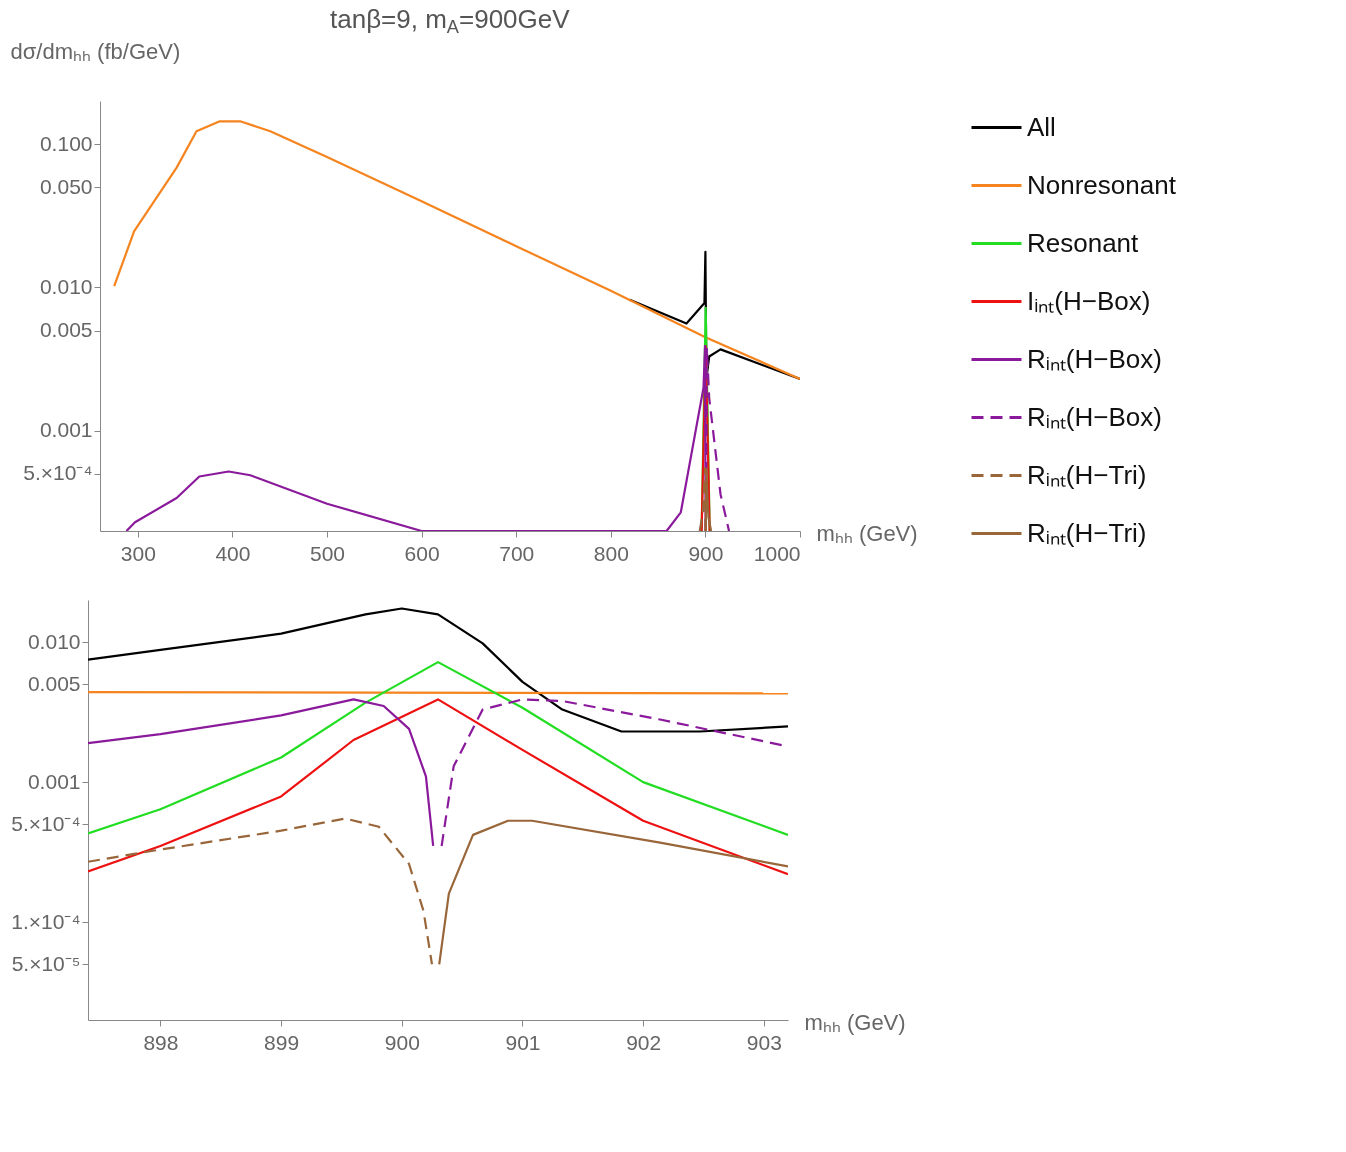 This screenshot has width=1346, height=1152. Describe the element at coordinates (66, 143) in the screenshot. I see `y-tick-label: 0.100` at that location.